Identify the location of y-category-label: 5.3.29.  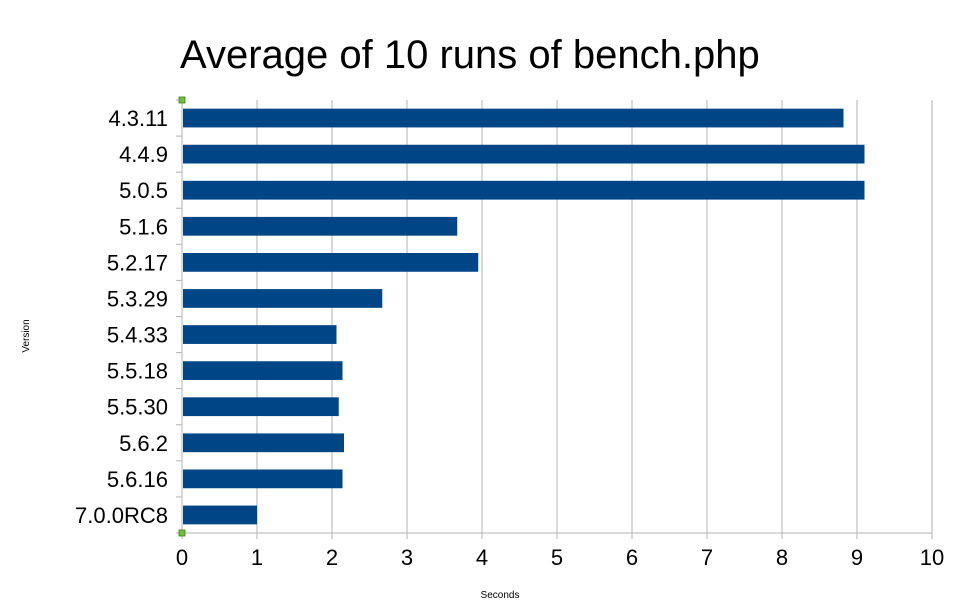
(137, 298).